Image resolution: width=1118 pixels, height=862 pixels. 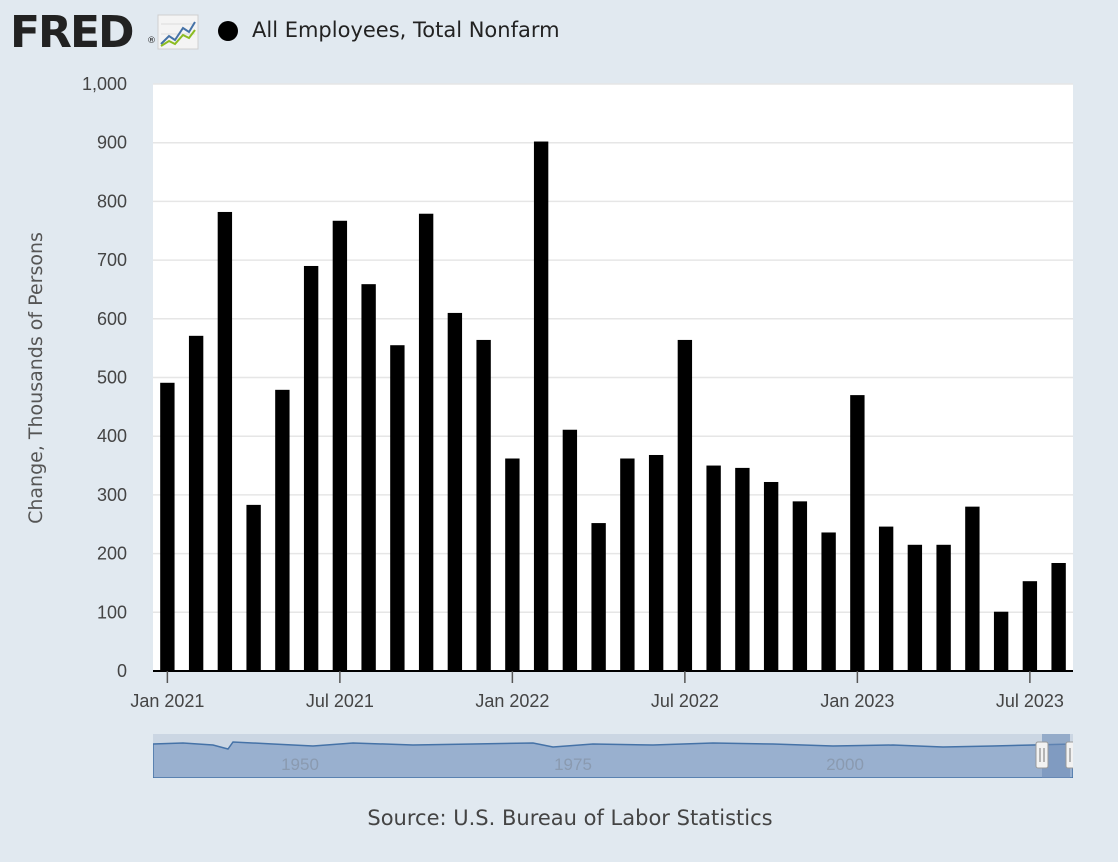 I want to click on y-tick-label: 900, so click(x=112, y=143).